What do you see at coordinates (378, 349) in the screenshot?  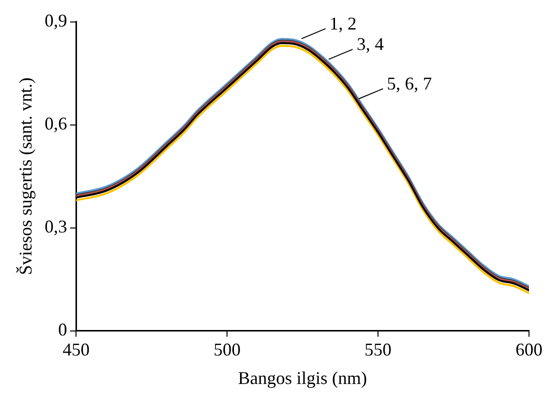 I see `x-tick-label: 550` at bounding box center [378, 349].